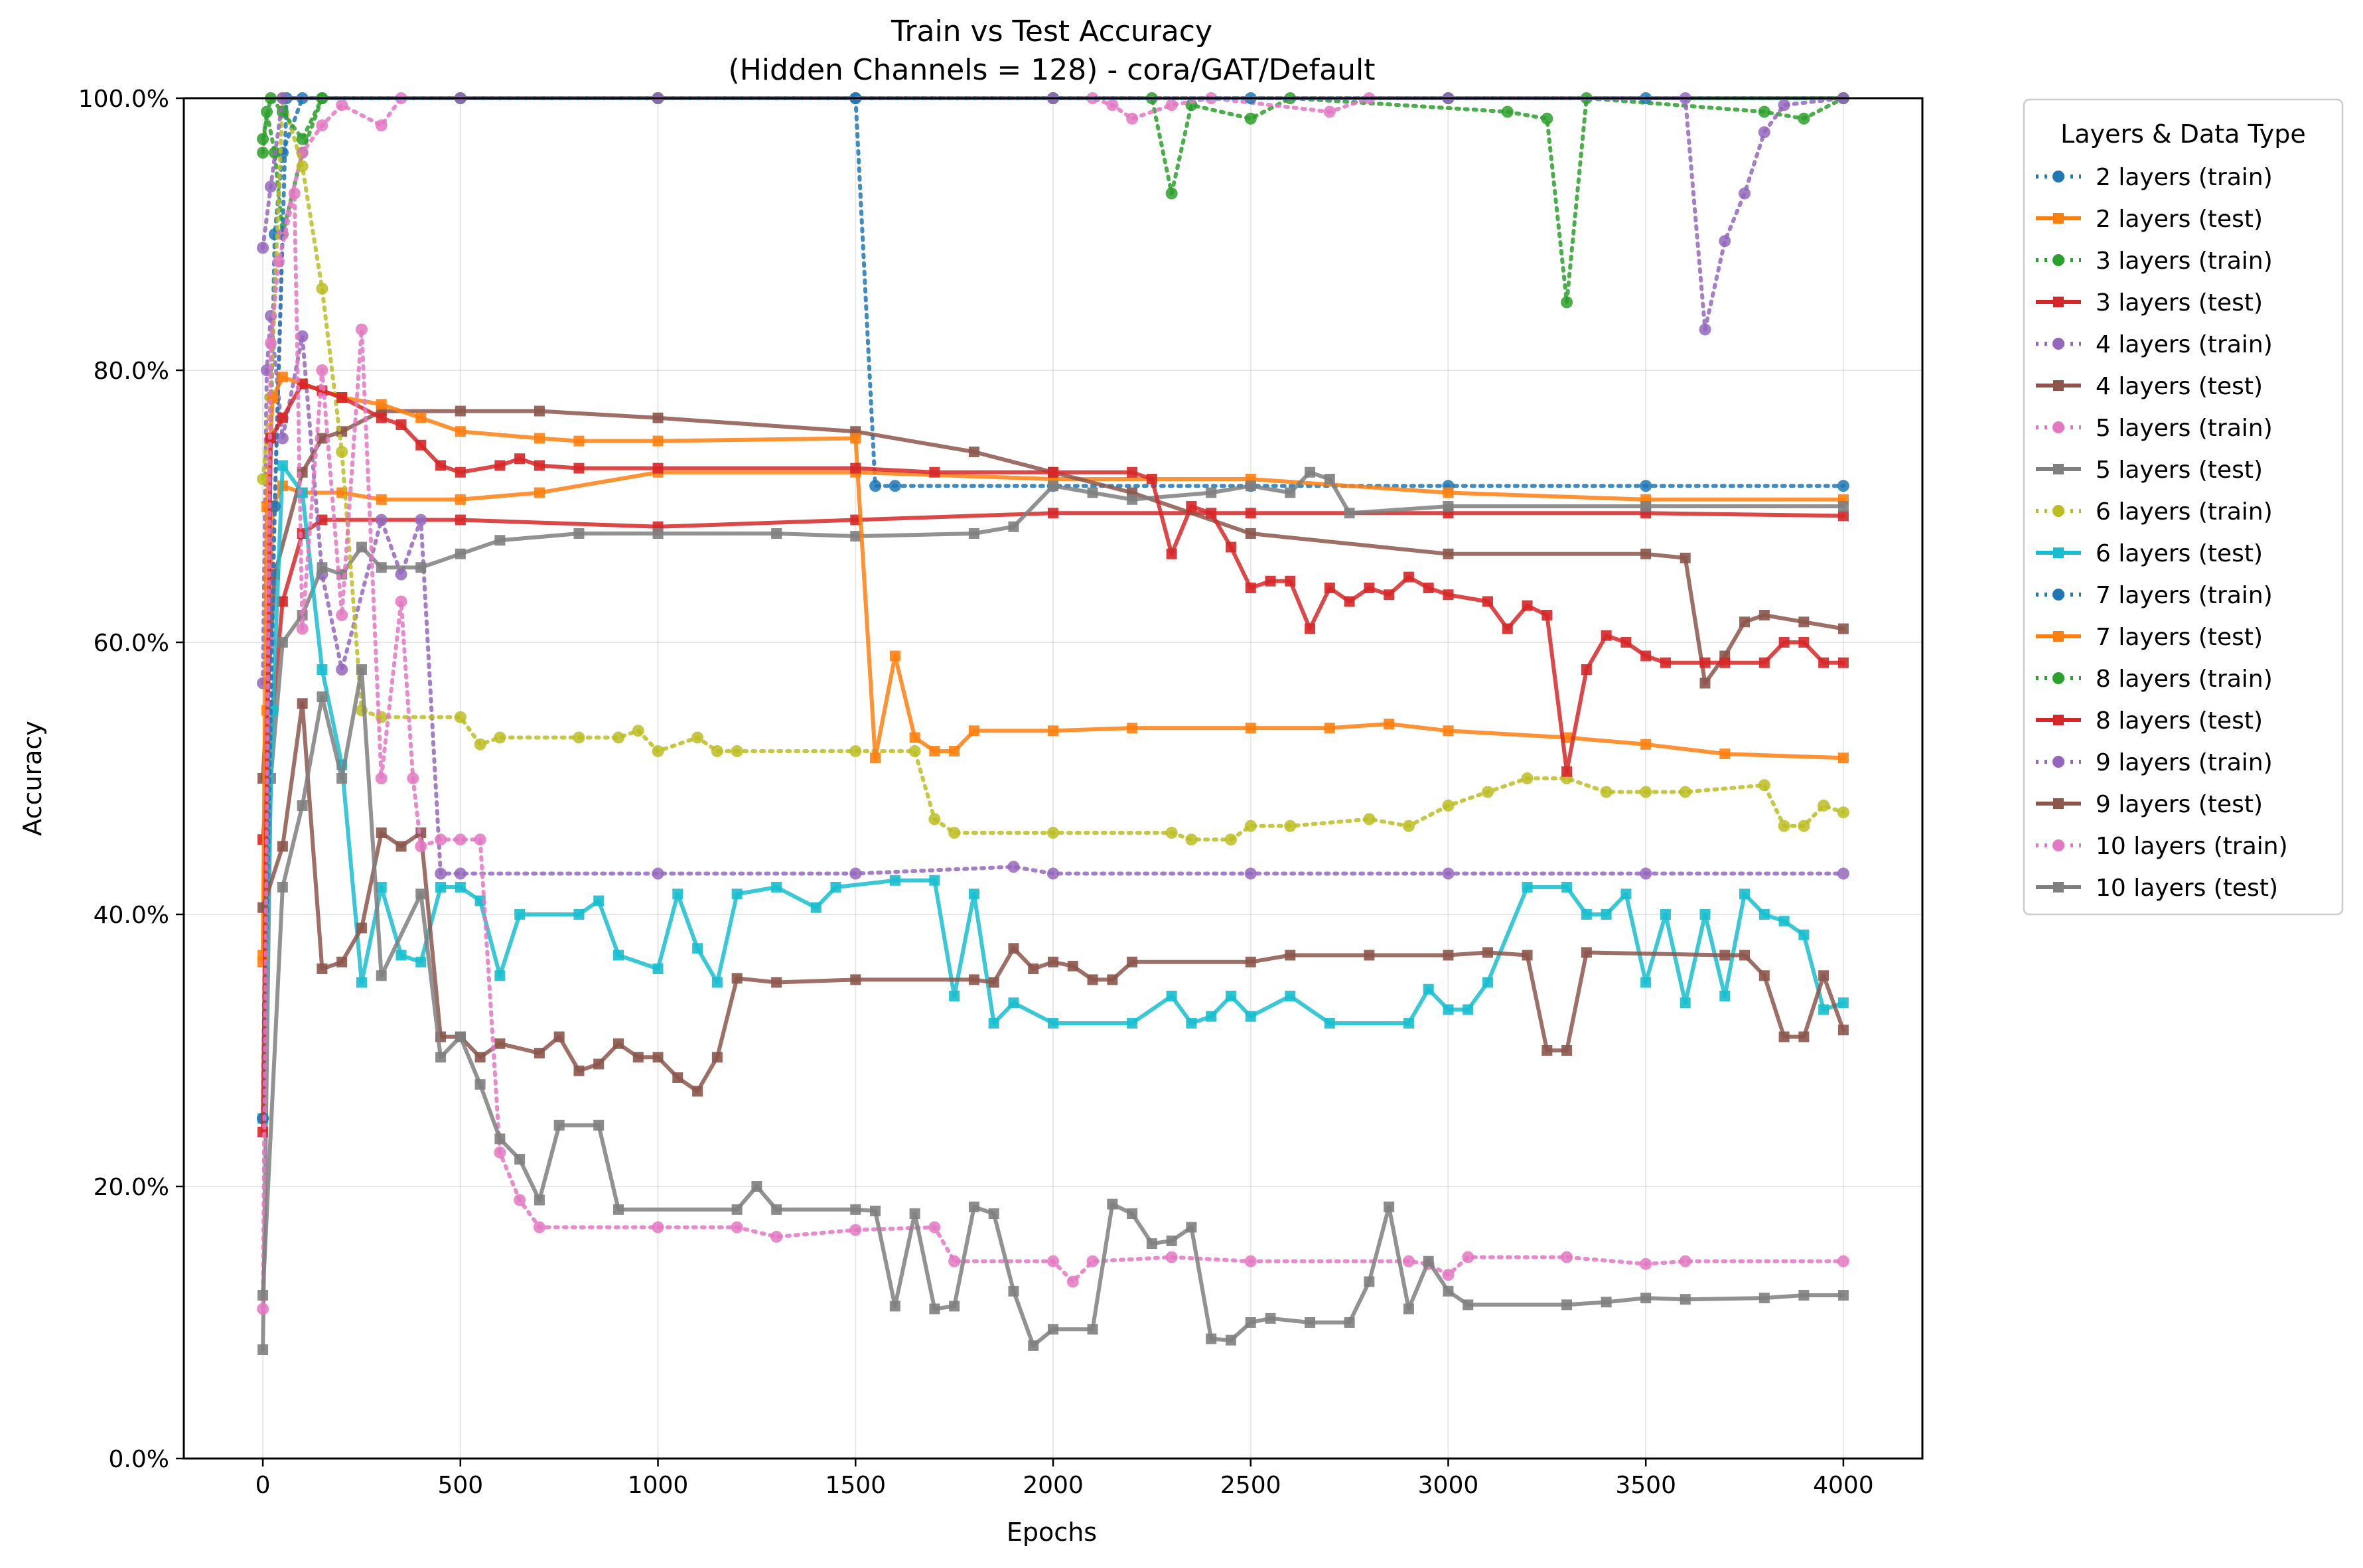 The width and height of the screenshot is (2363, 1568). I want to click on legend-label: 3 layers (test), so click(2179, 303).